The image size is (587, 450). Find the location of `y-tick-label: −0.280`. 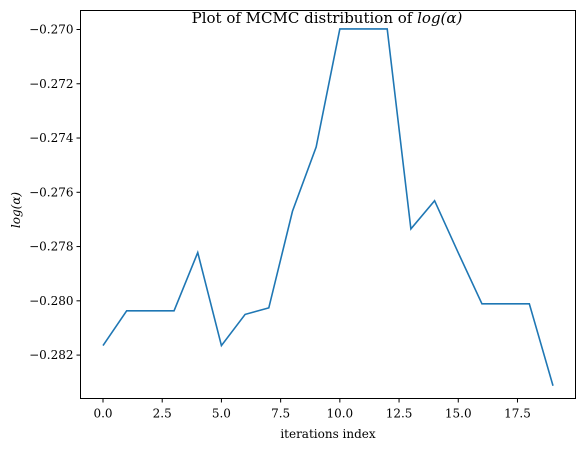

y-tick-label: −0.280 is located at coordinates (51, 301).